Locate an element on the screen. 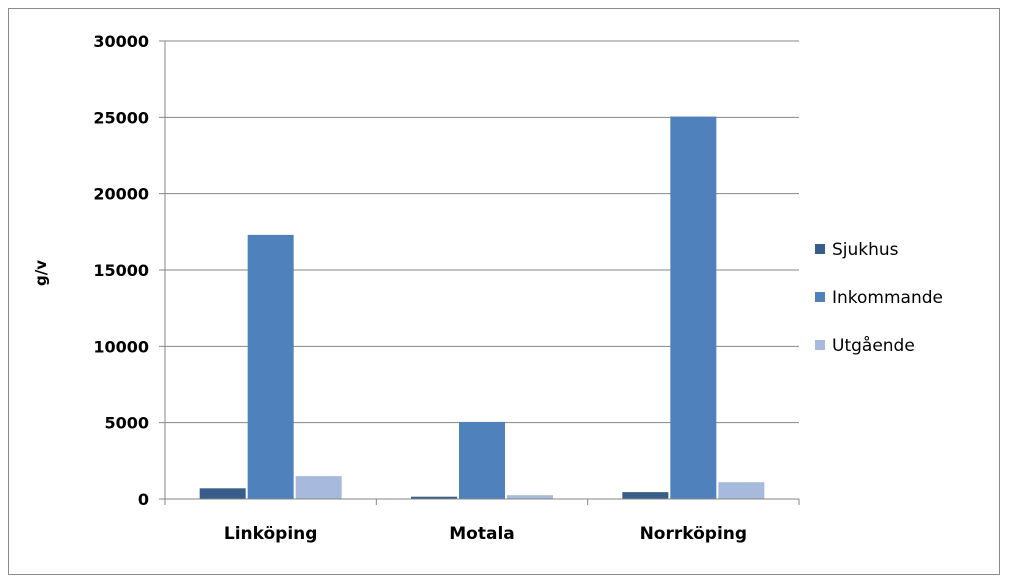 The image size is (1010, 581). x-tick-label: Motala is located at coordinates (482, 534).